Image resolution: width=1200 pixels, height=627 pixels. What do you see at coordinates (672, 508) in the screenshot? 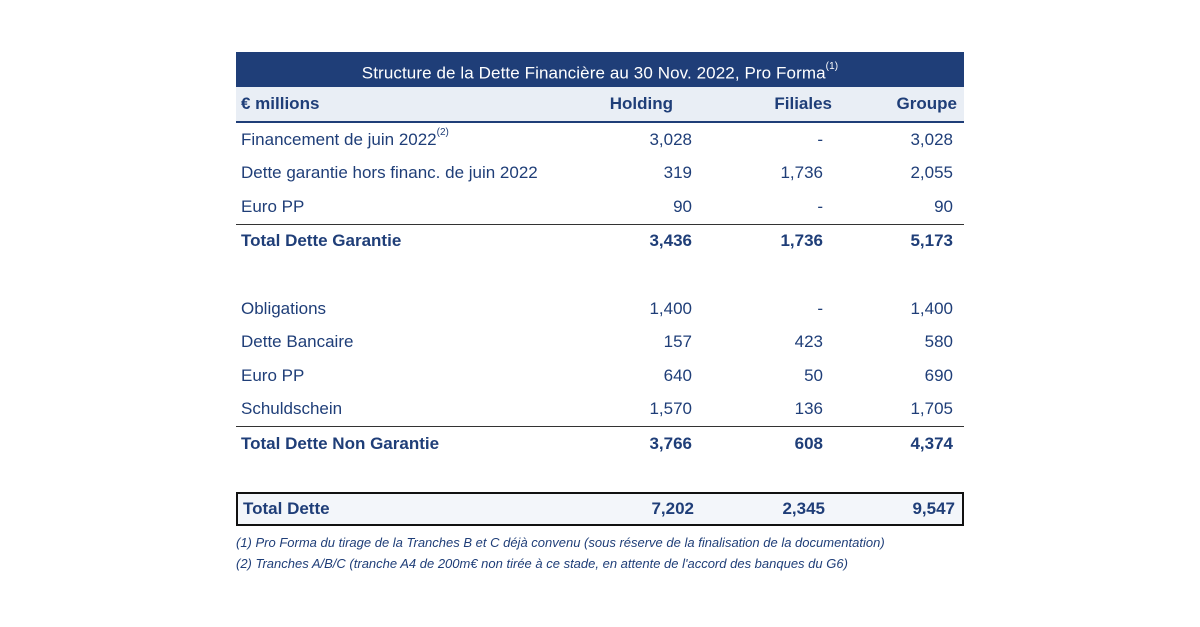
I see `row-holding: 7,202` at bounding box center [672, 508].